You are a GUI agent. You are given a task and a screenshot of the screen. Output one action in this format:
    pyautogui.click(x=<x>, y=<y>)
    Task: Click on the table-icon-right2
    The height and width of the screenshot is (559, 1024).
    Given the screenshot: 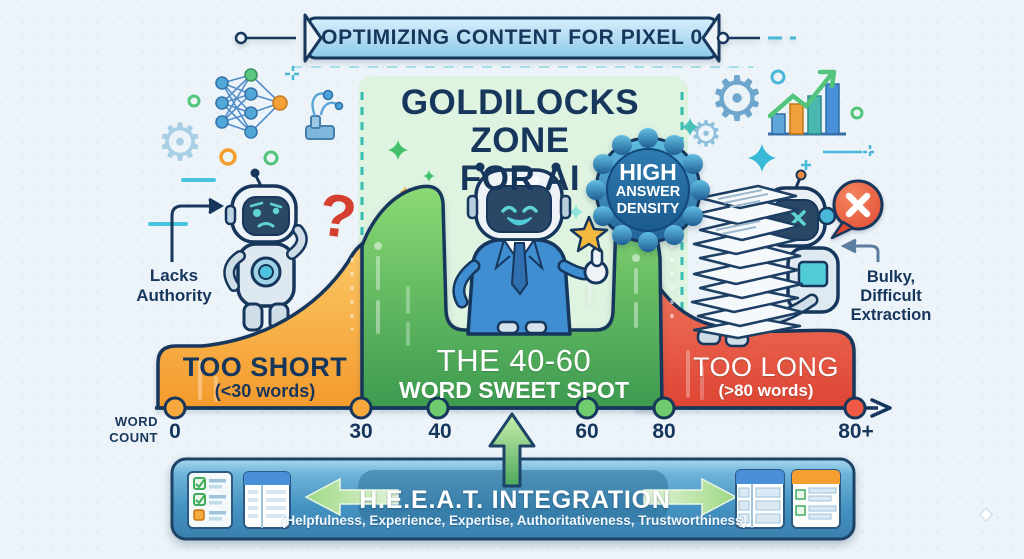 What is the action you would take?
    pyautogui.click(x=816, y=499)
    